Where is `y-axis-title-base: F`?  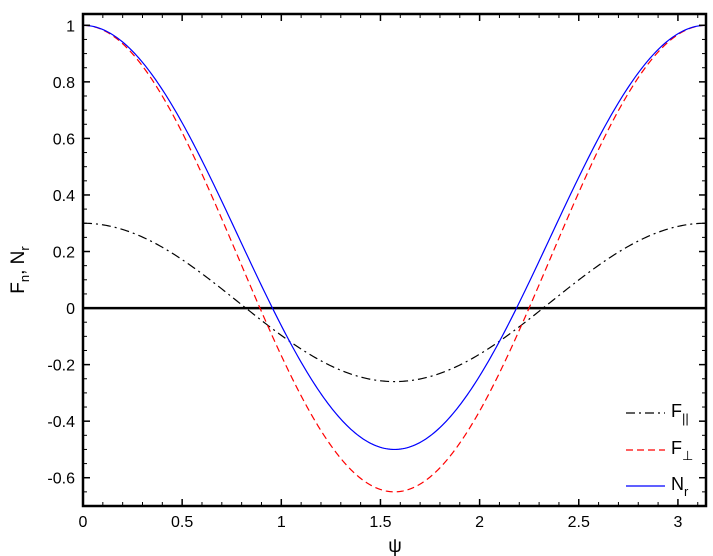 y-axis-title-base: F is located at coordinates (18, 288).